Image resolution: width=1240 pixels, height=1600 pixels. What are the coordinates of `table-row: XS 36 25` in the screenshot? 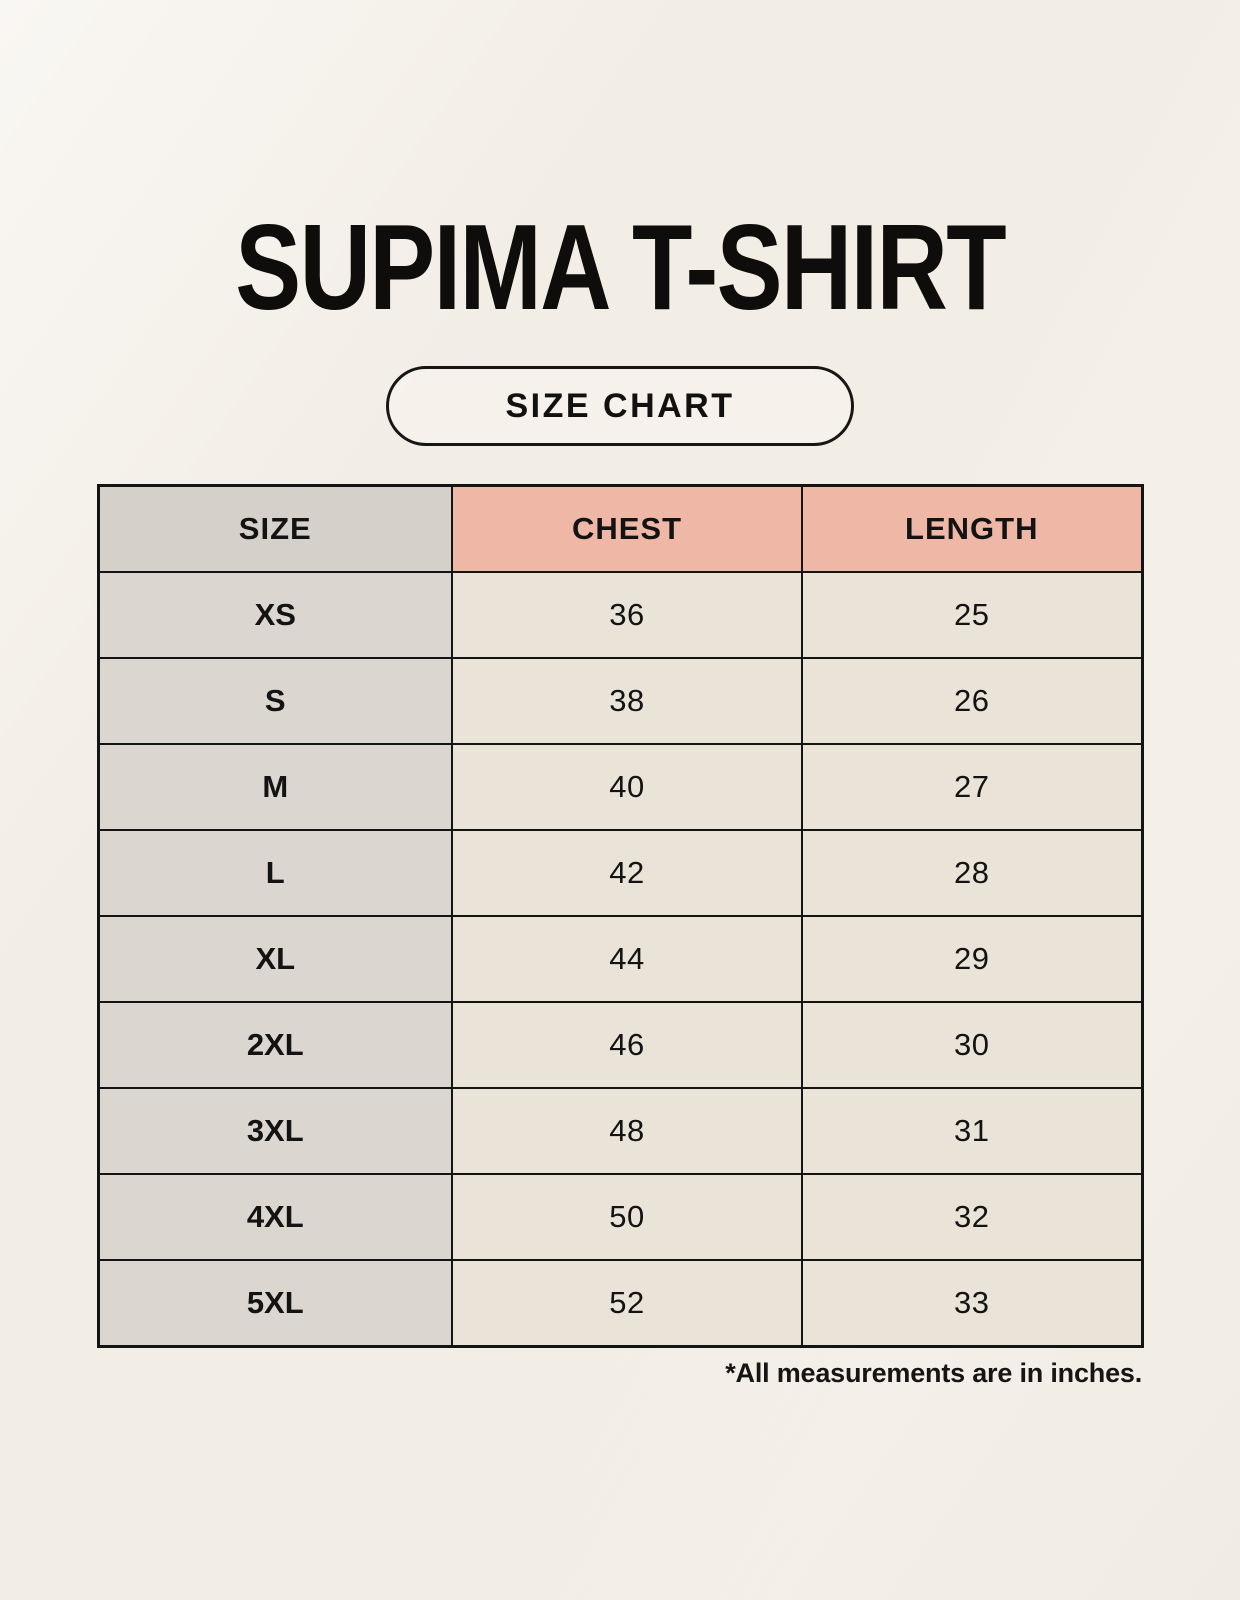 It's located at (620, 615).